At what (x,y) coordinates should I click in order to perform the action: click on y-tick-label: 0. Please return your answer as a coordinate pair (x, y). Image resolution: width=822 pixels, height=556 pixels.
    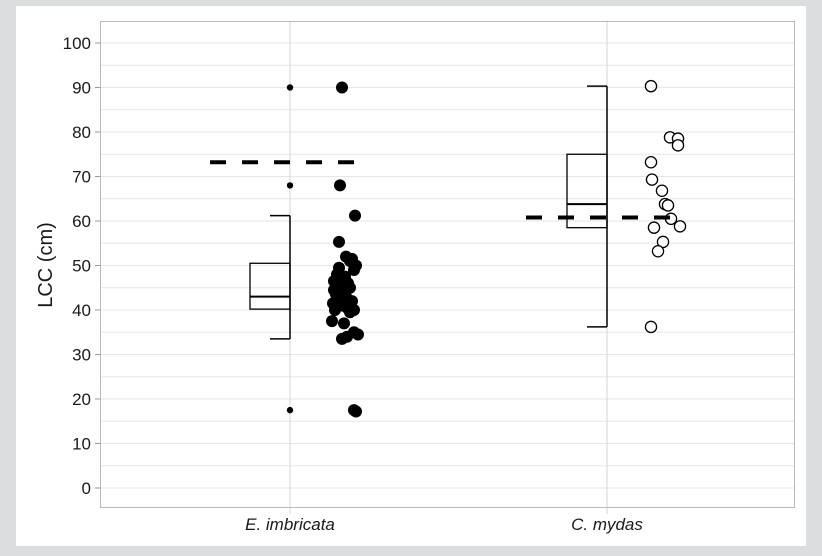
    Looking at the image, I should click on (86, 488).